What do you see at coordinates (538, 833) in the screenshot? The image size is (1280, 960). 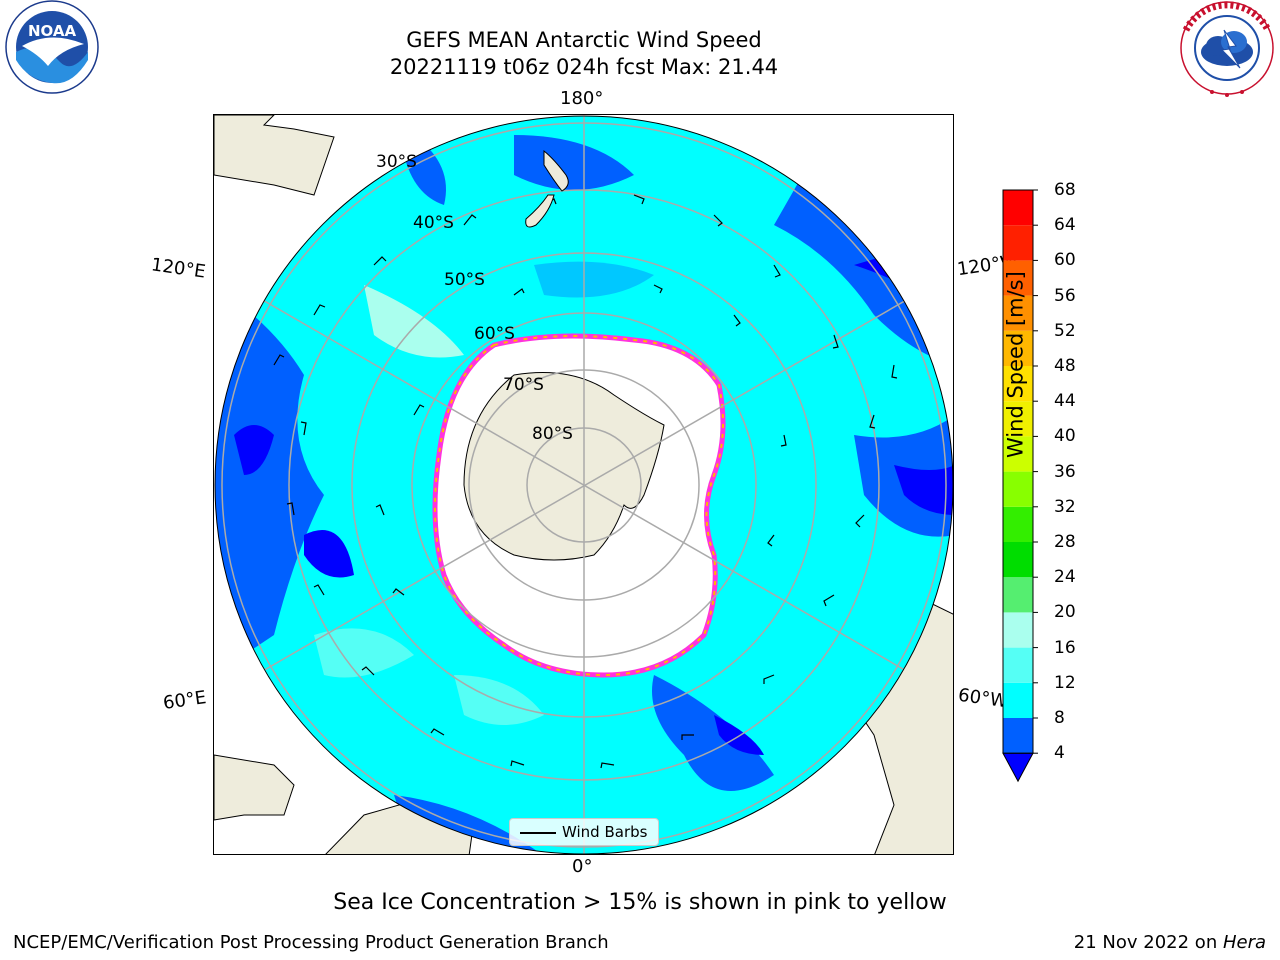 I see `wind-barb-legend-line` at bounding box center [538, 833].